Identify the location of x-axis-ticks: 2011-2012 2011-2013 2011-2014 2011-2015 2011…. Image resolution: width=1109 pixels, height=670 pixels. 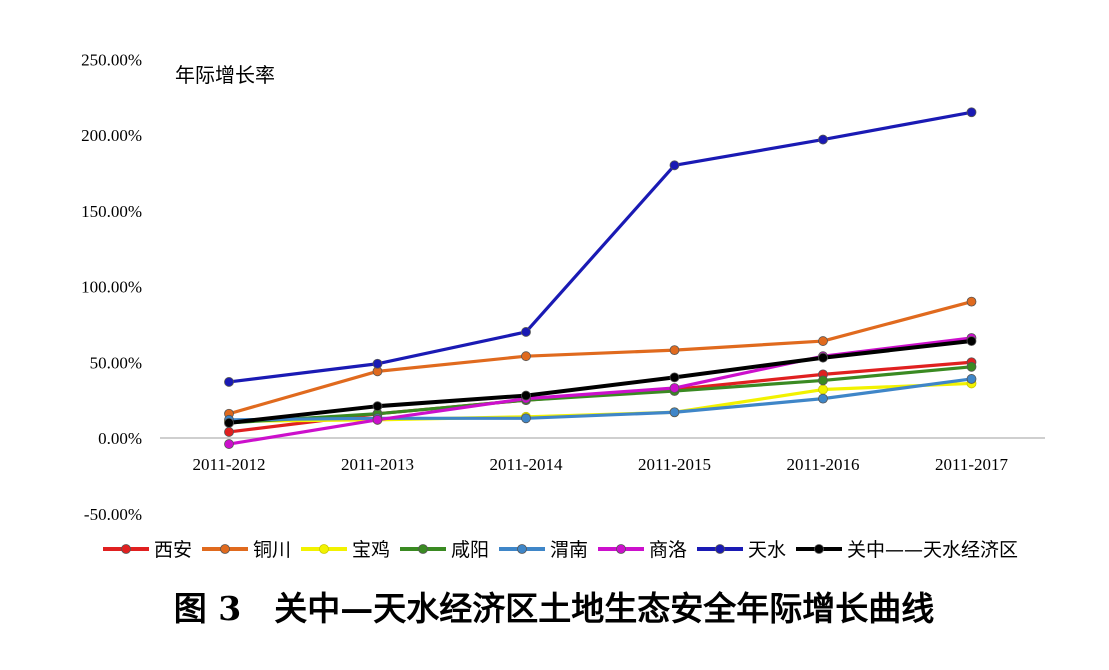
(600, 464).